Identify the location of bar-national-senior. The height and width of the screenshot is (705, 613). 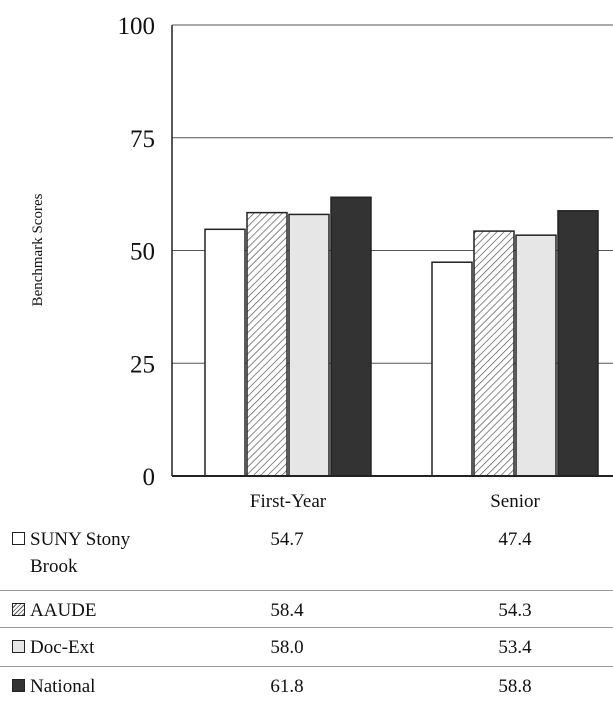
(578, 343).